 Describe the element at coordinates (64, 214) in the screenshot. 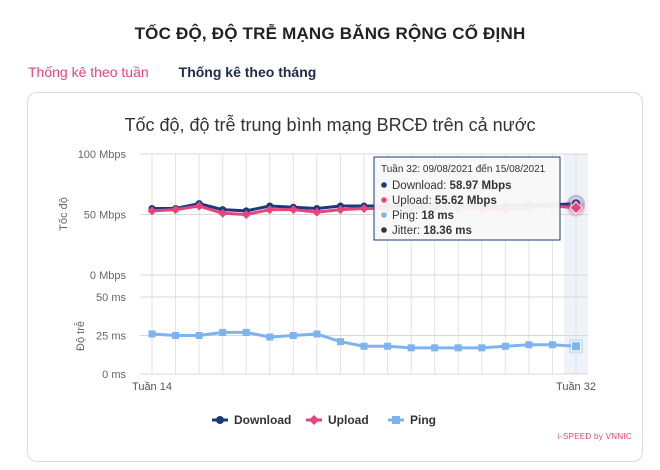

I see `speed-axis-title: Tốc độ` at that location.